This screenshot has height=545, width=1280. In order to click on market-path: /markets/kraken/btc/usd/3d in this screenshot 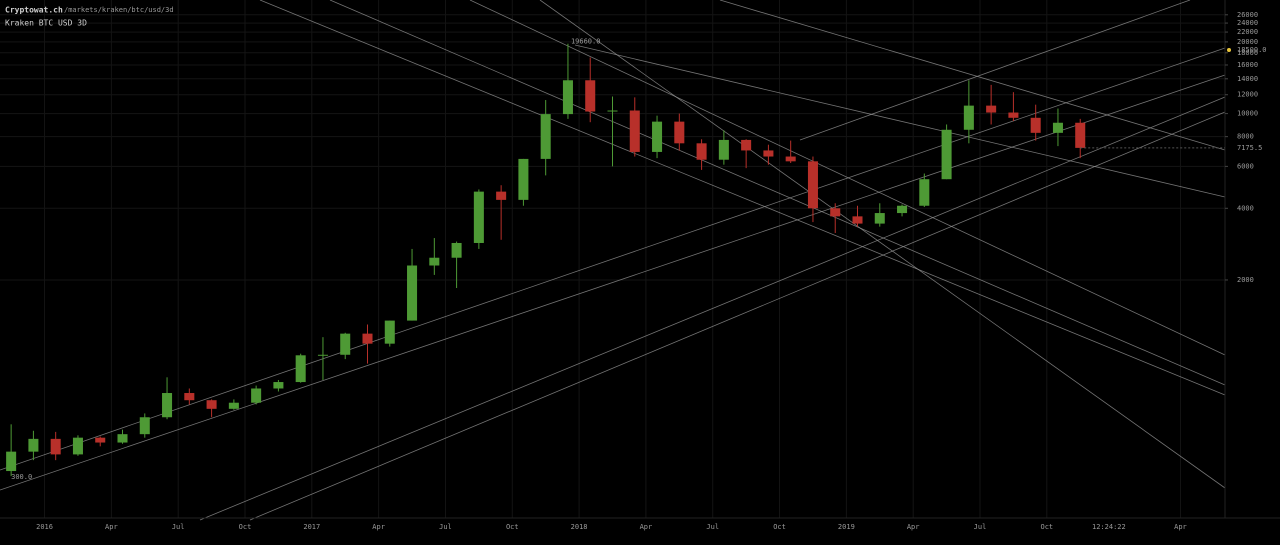, I will do `click(119, 10)`.